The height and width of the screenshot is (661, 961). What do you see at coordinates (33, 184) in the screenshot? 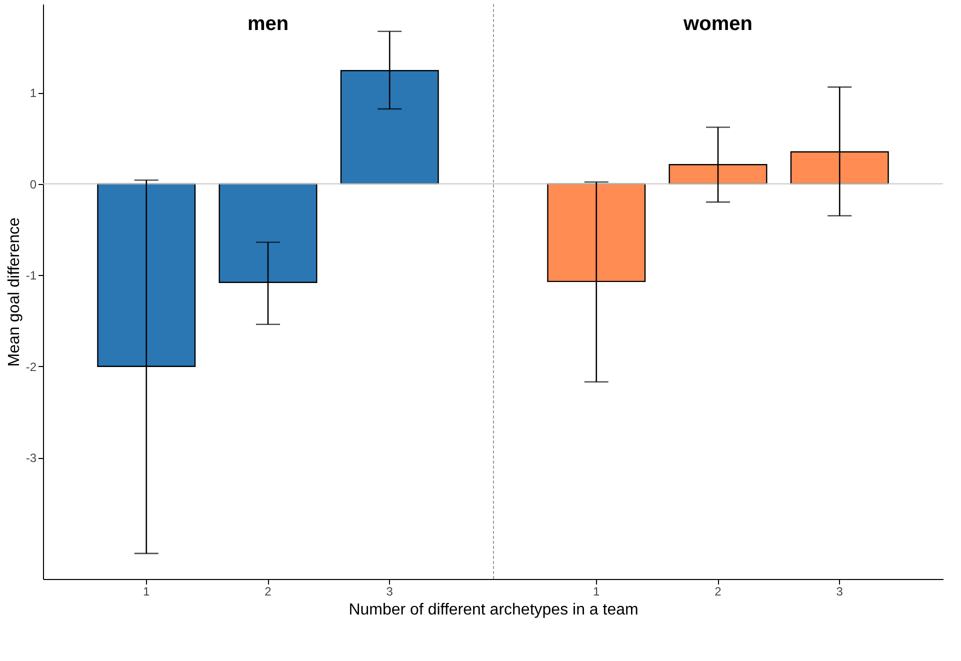
I see `y-tick-label: 0` at bounding box center [33, 184].